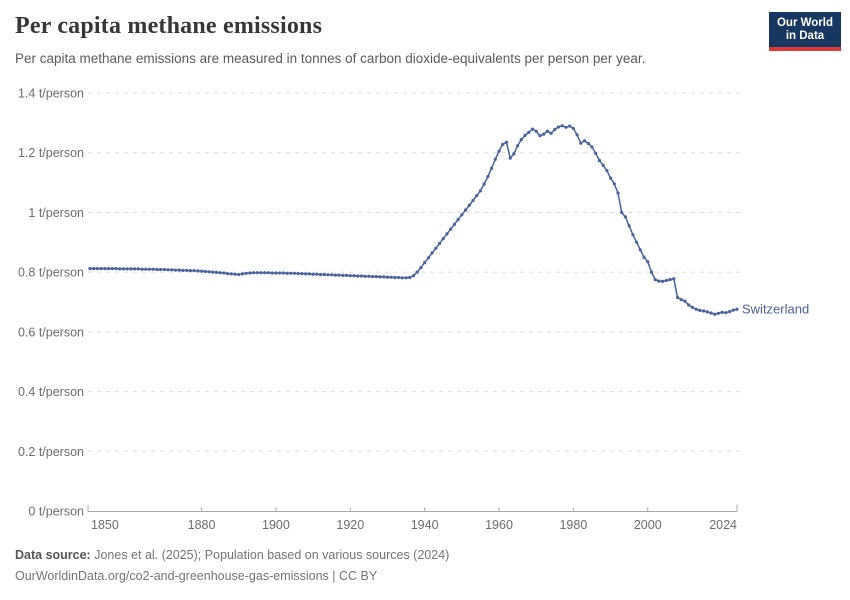 The height and width of the screenshot is (600, 850). Describe the element at coordinates (358, 576) in the screenshot. I see `license-link: CC BY` at that location.